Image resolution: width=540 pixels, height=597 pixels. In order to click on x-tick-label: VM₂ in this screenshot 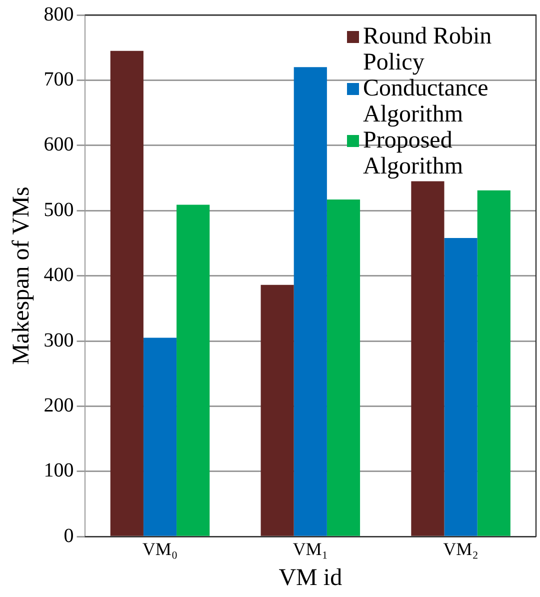, I will do `click(460, 549)`.